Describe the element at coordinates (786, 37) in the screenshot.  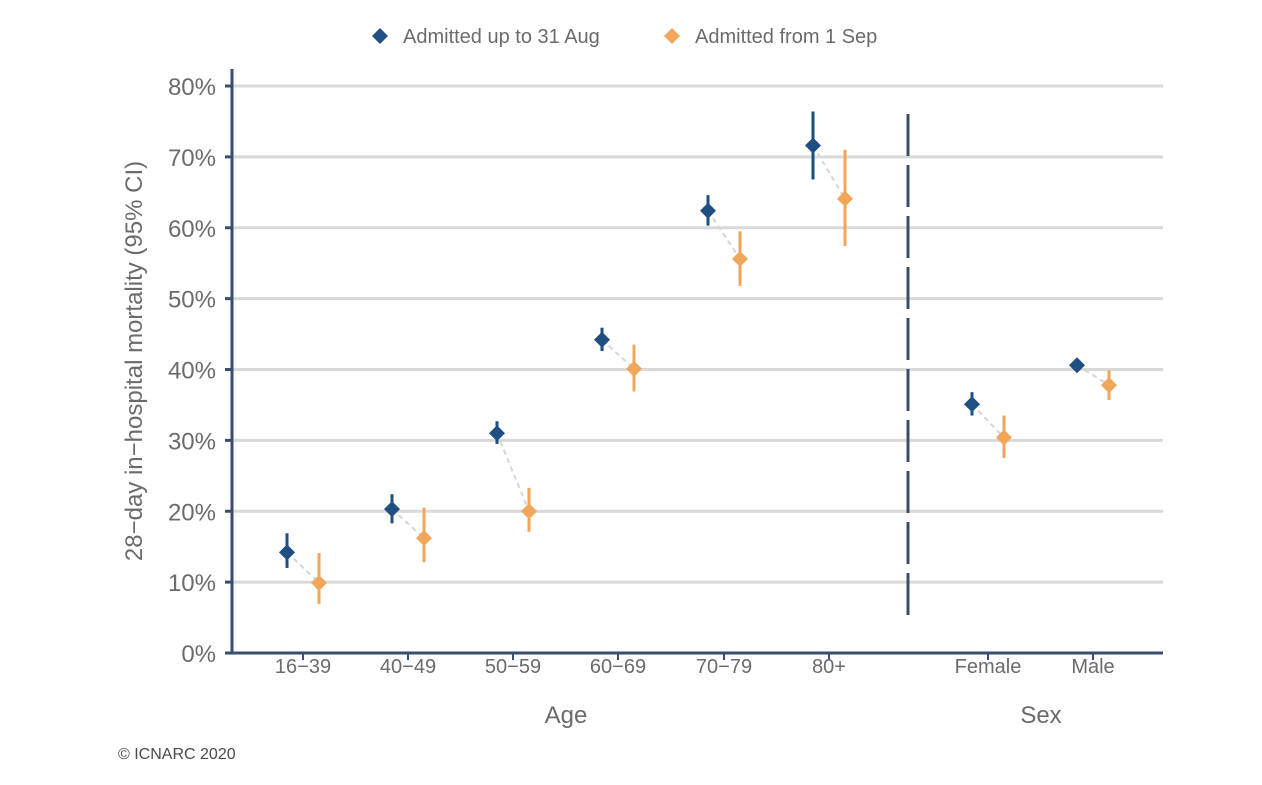
I see `legend-label: Admitted from 1 Sep` at that location.